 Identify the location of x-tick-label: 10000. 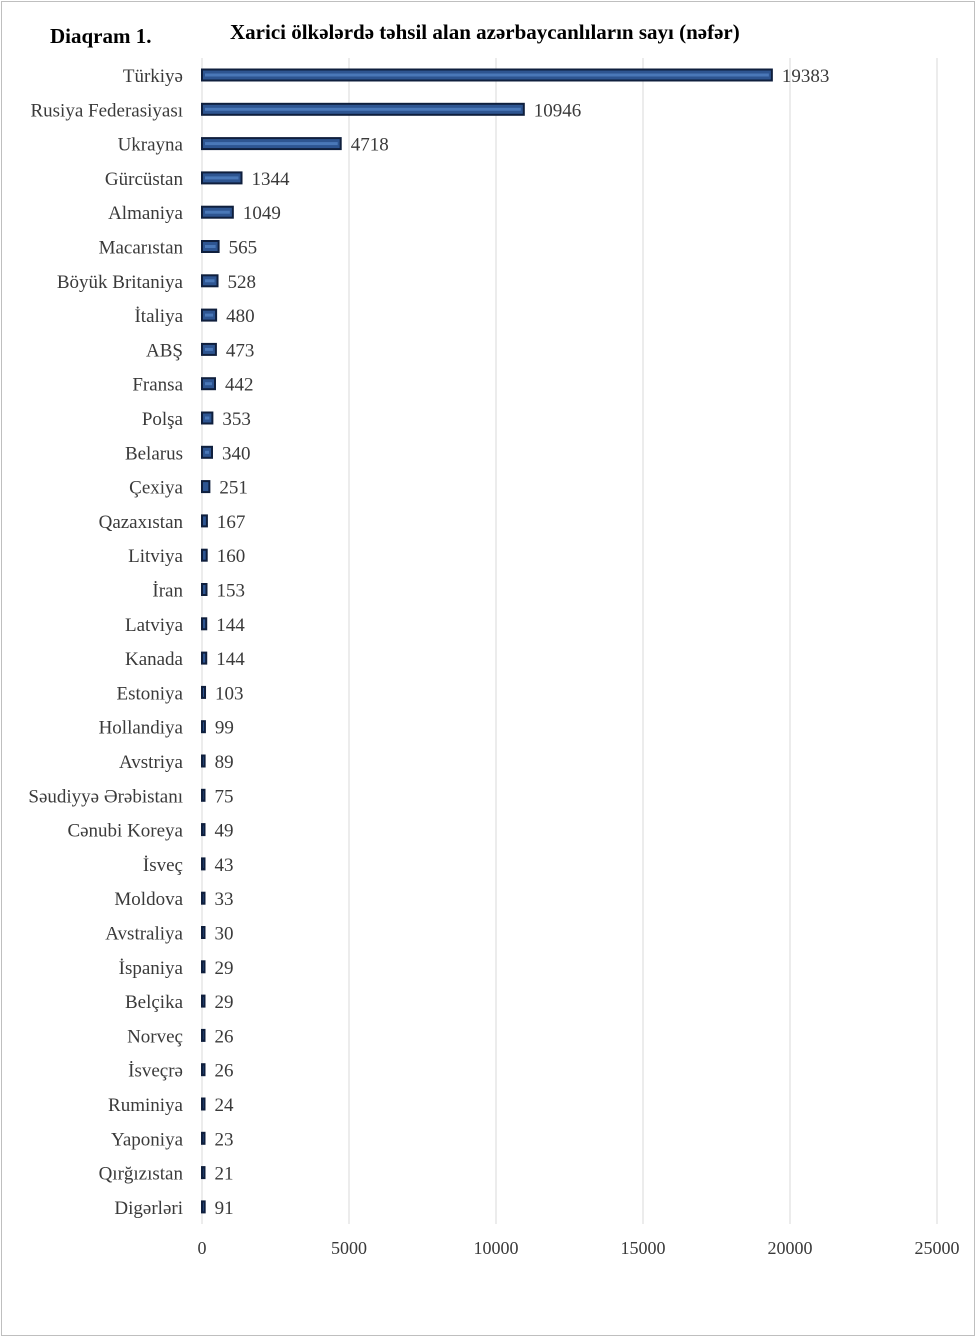
(496, 1248).